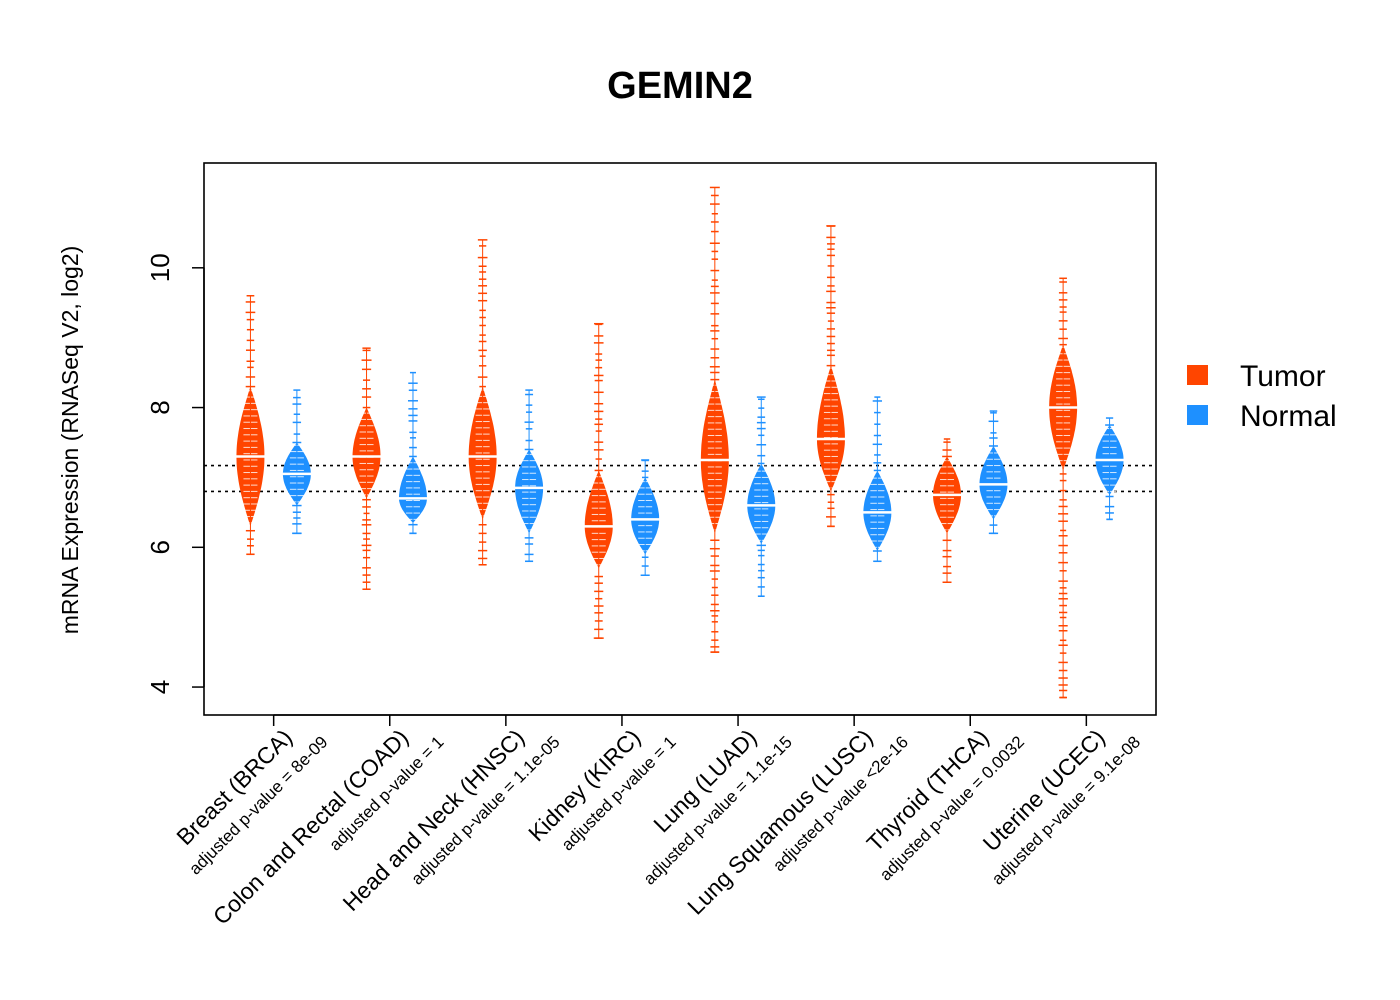 This screenshot has height=1000, width=1400. Describe the element at coordinates (680, 86) in the screenshot. I see `chart-title: GEMIN2` at that location.